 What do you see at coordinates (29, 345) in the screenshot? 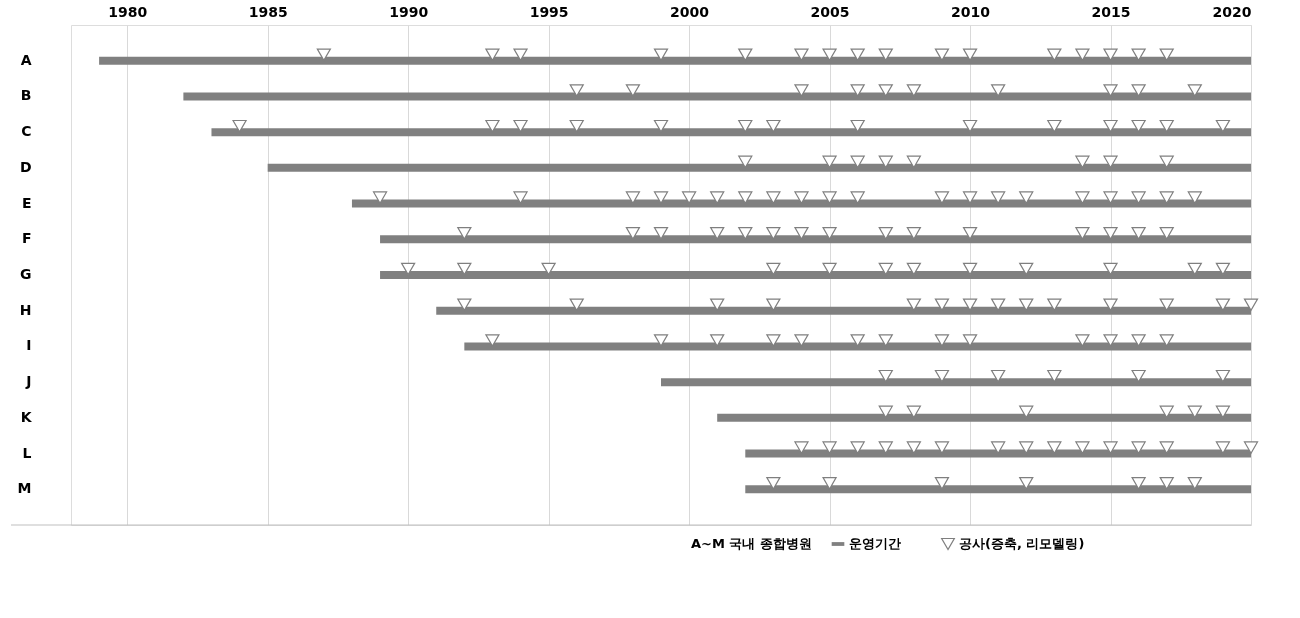
I see `y-tick-label: I` at bounding box center [29, 345].